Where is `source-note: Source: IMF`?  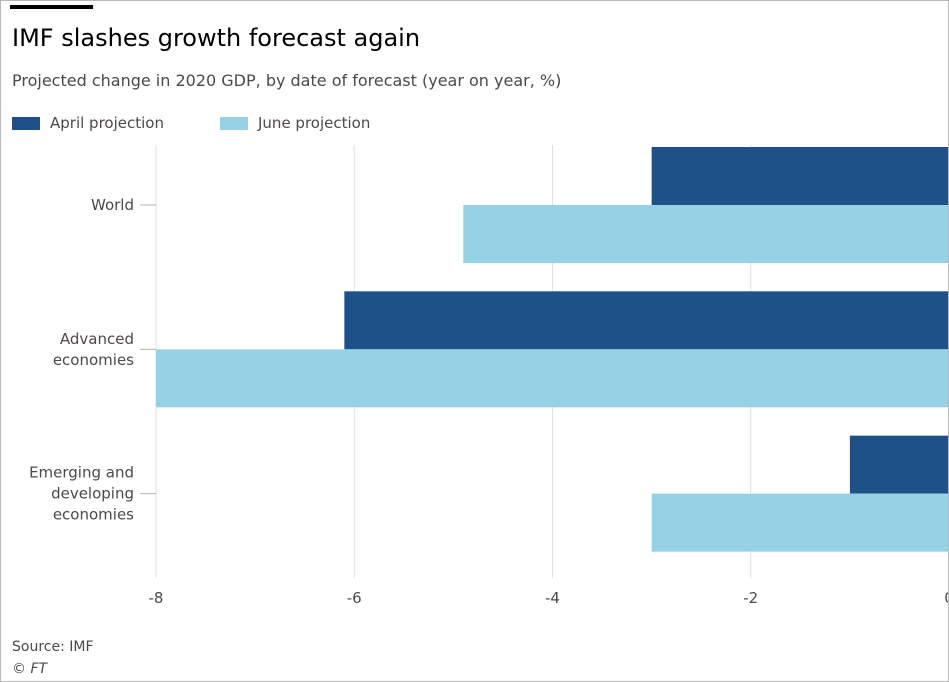
source-note: Source: IMF is located at coordinates (53, 647).